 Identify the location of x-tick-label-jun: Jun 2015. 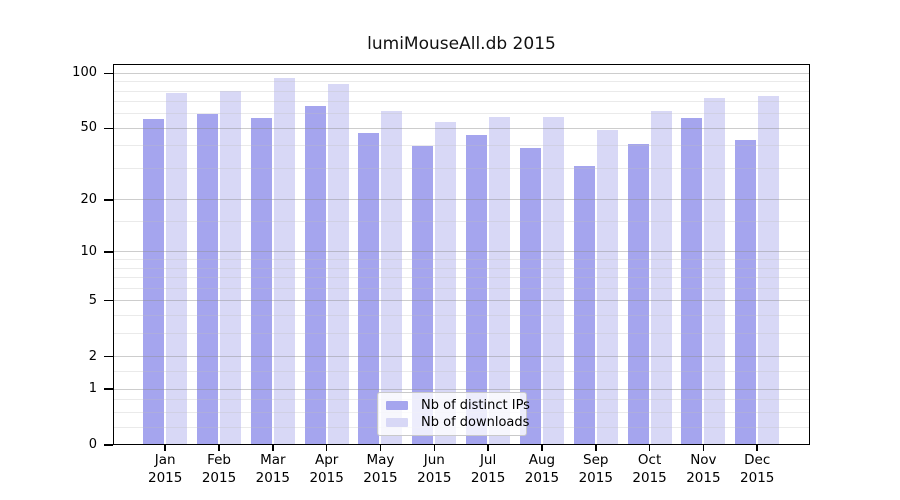
(434, 469).